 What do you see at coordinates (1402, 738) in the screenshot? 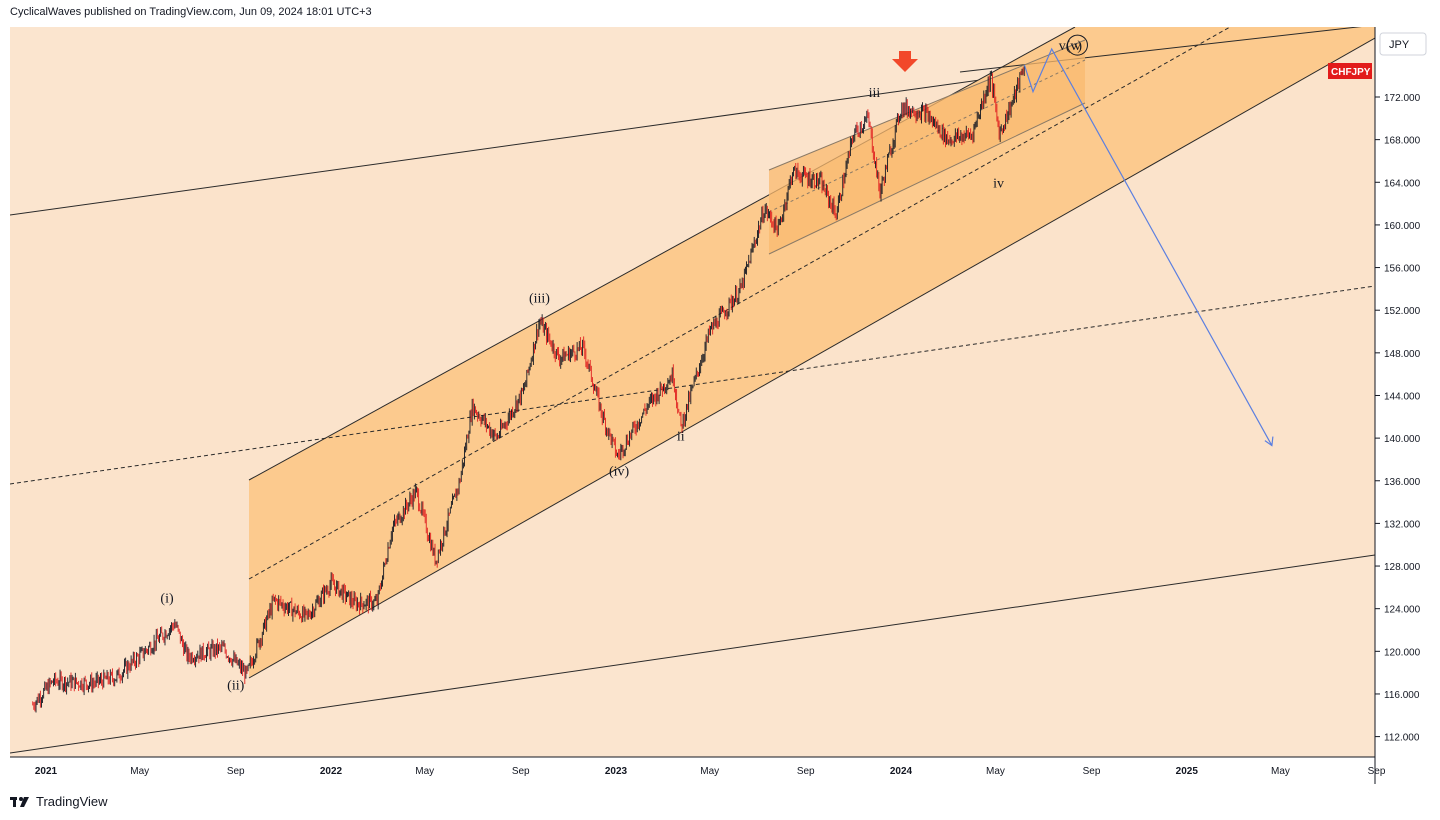
I see `price-tick-label: 112.000` at bounding box center [1402, 738].